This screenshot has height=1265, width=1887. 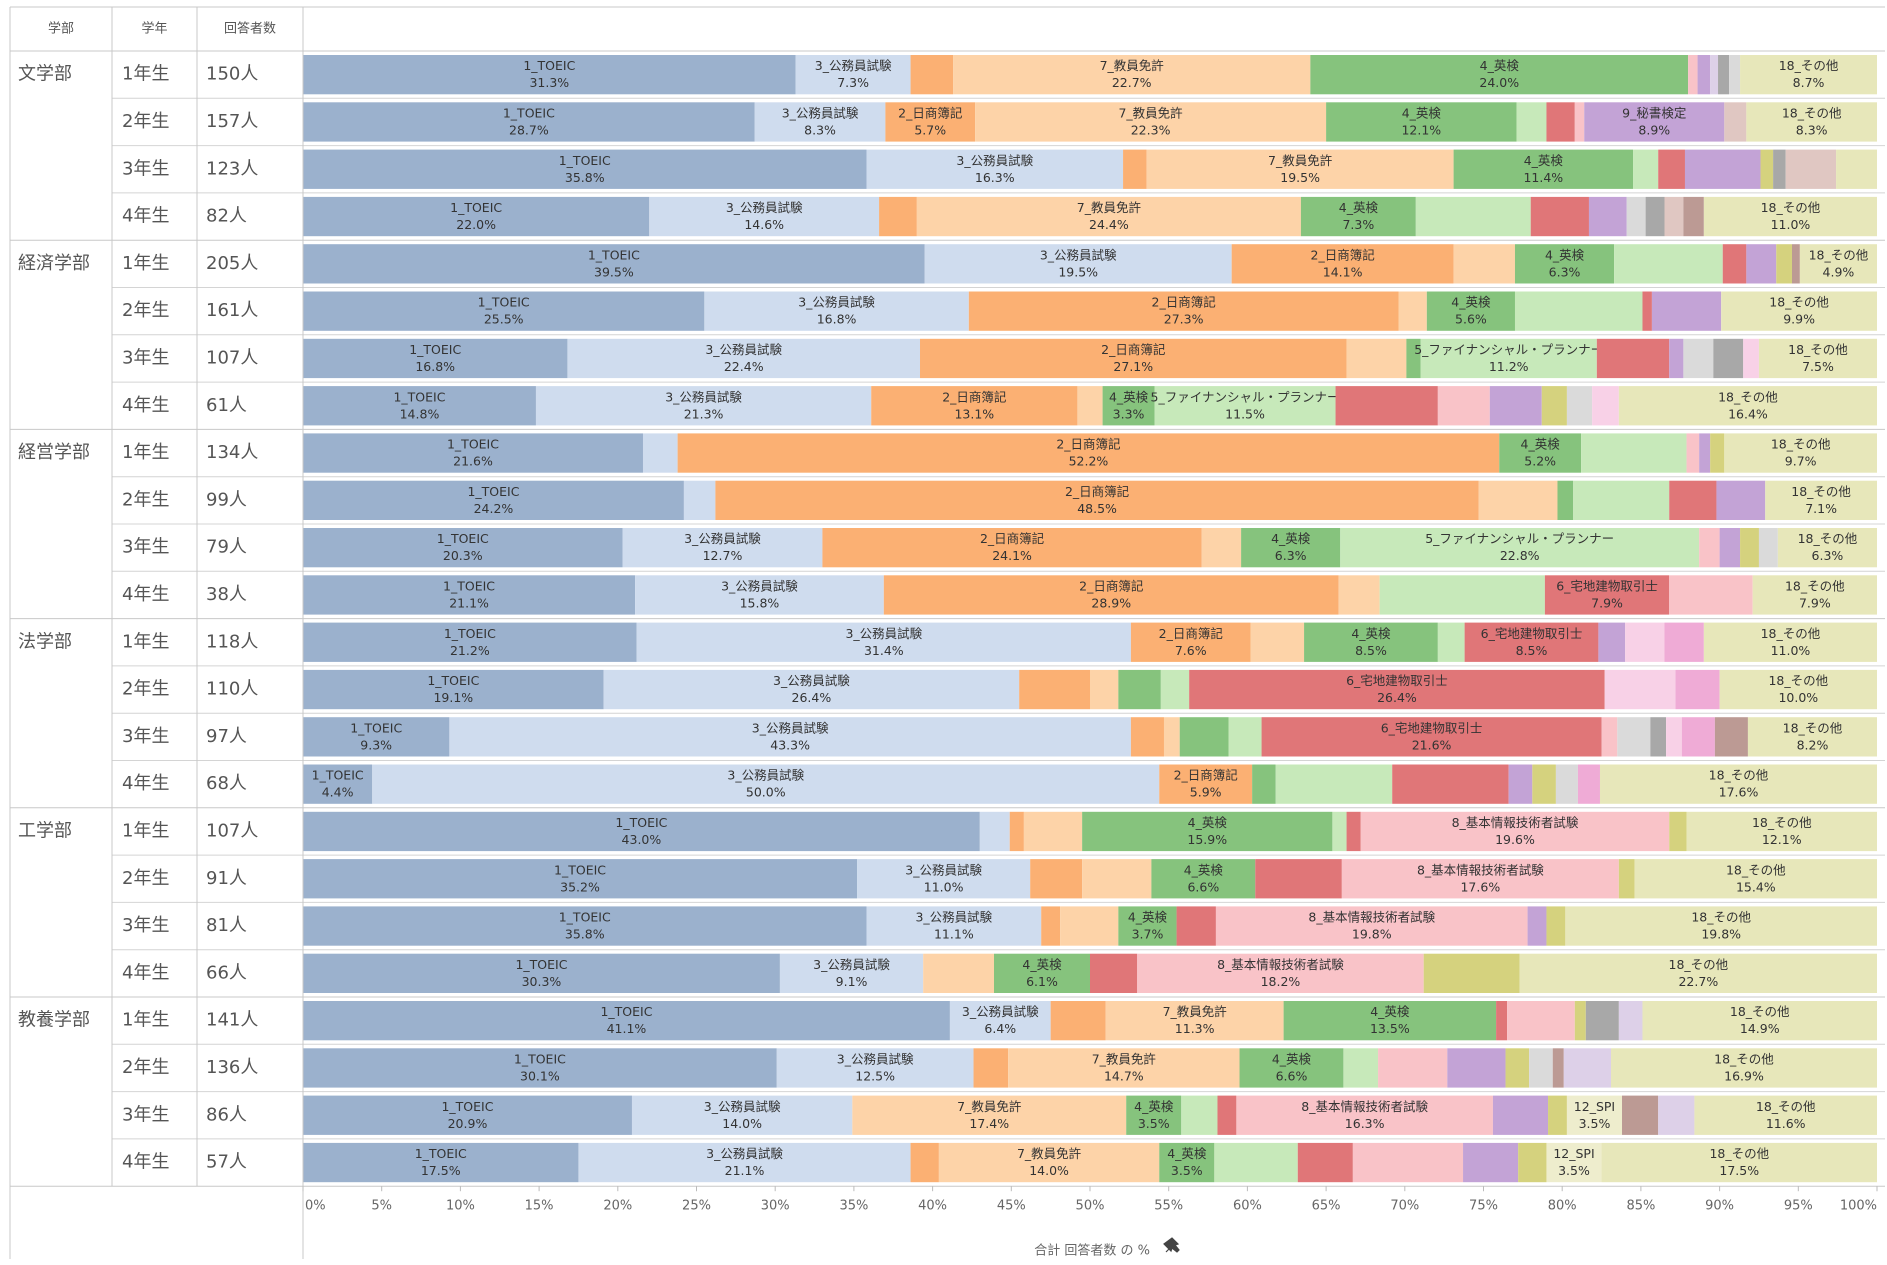 I want to click on segment-value-label: 7.6%, so click(x=1191, y=650).